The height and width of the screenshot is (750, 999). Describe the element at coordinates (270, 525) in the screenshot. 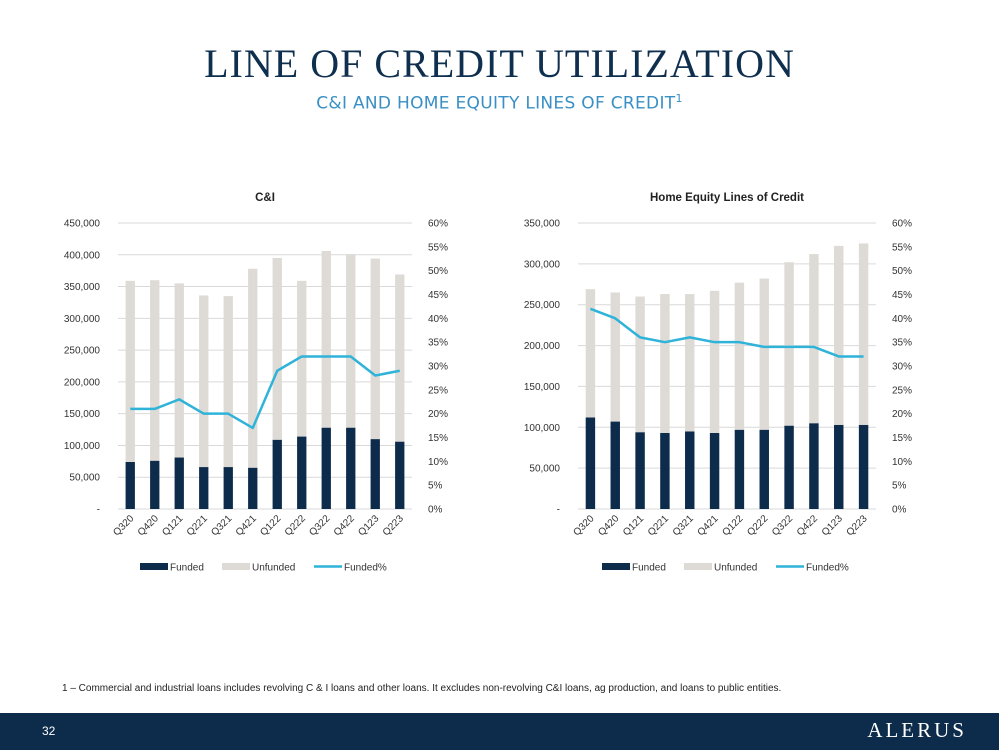

I see `x-tick-label: Q122` at that location.